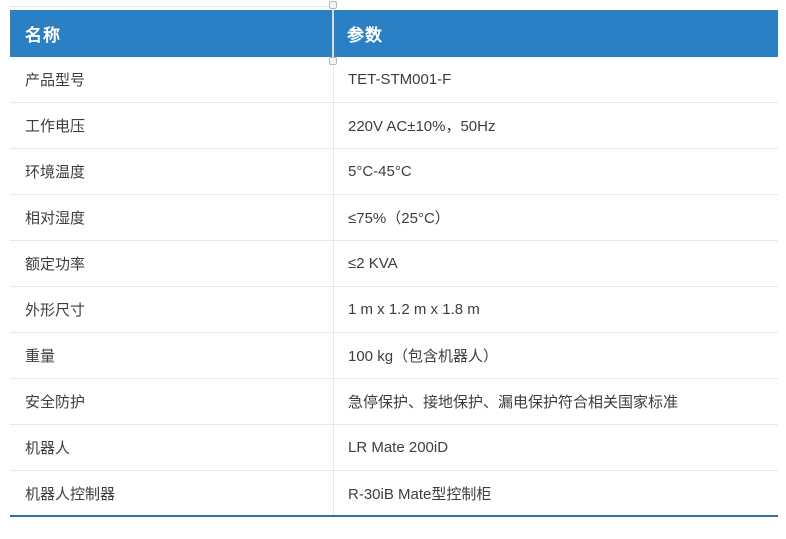 This screenshot has width=786, height=539. I want to click on table-row: 环境温度 5°C-45°C, so click(394, 172).